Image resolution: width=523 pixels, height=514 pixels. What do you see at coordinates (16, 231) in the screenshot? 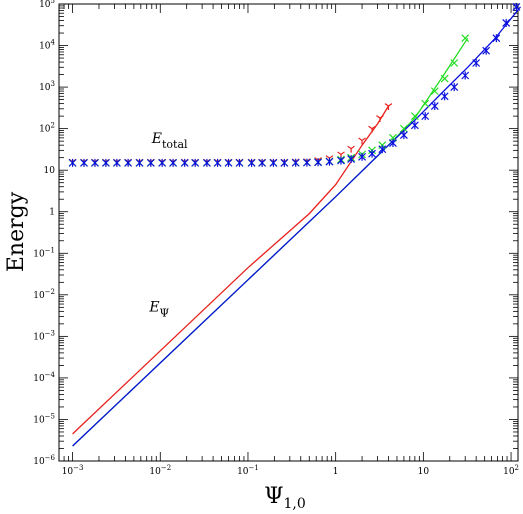
I see `y-axis-title: Energy` at bounding box center [16, 231].